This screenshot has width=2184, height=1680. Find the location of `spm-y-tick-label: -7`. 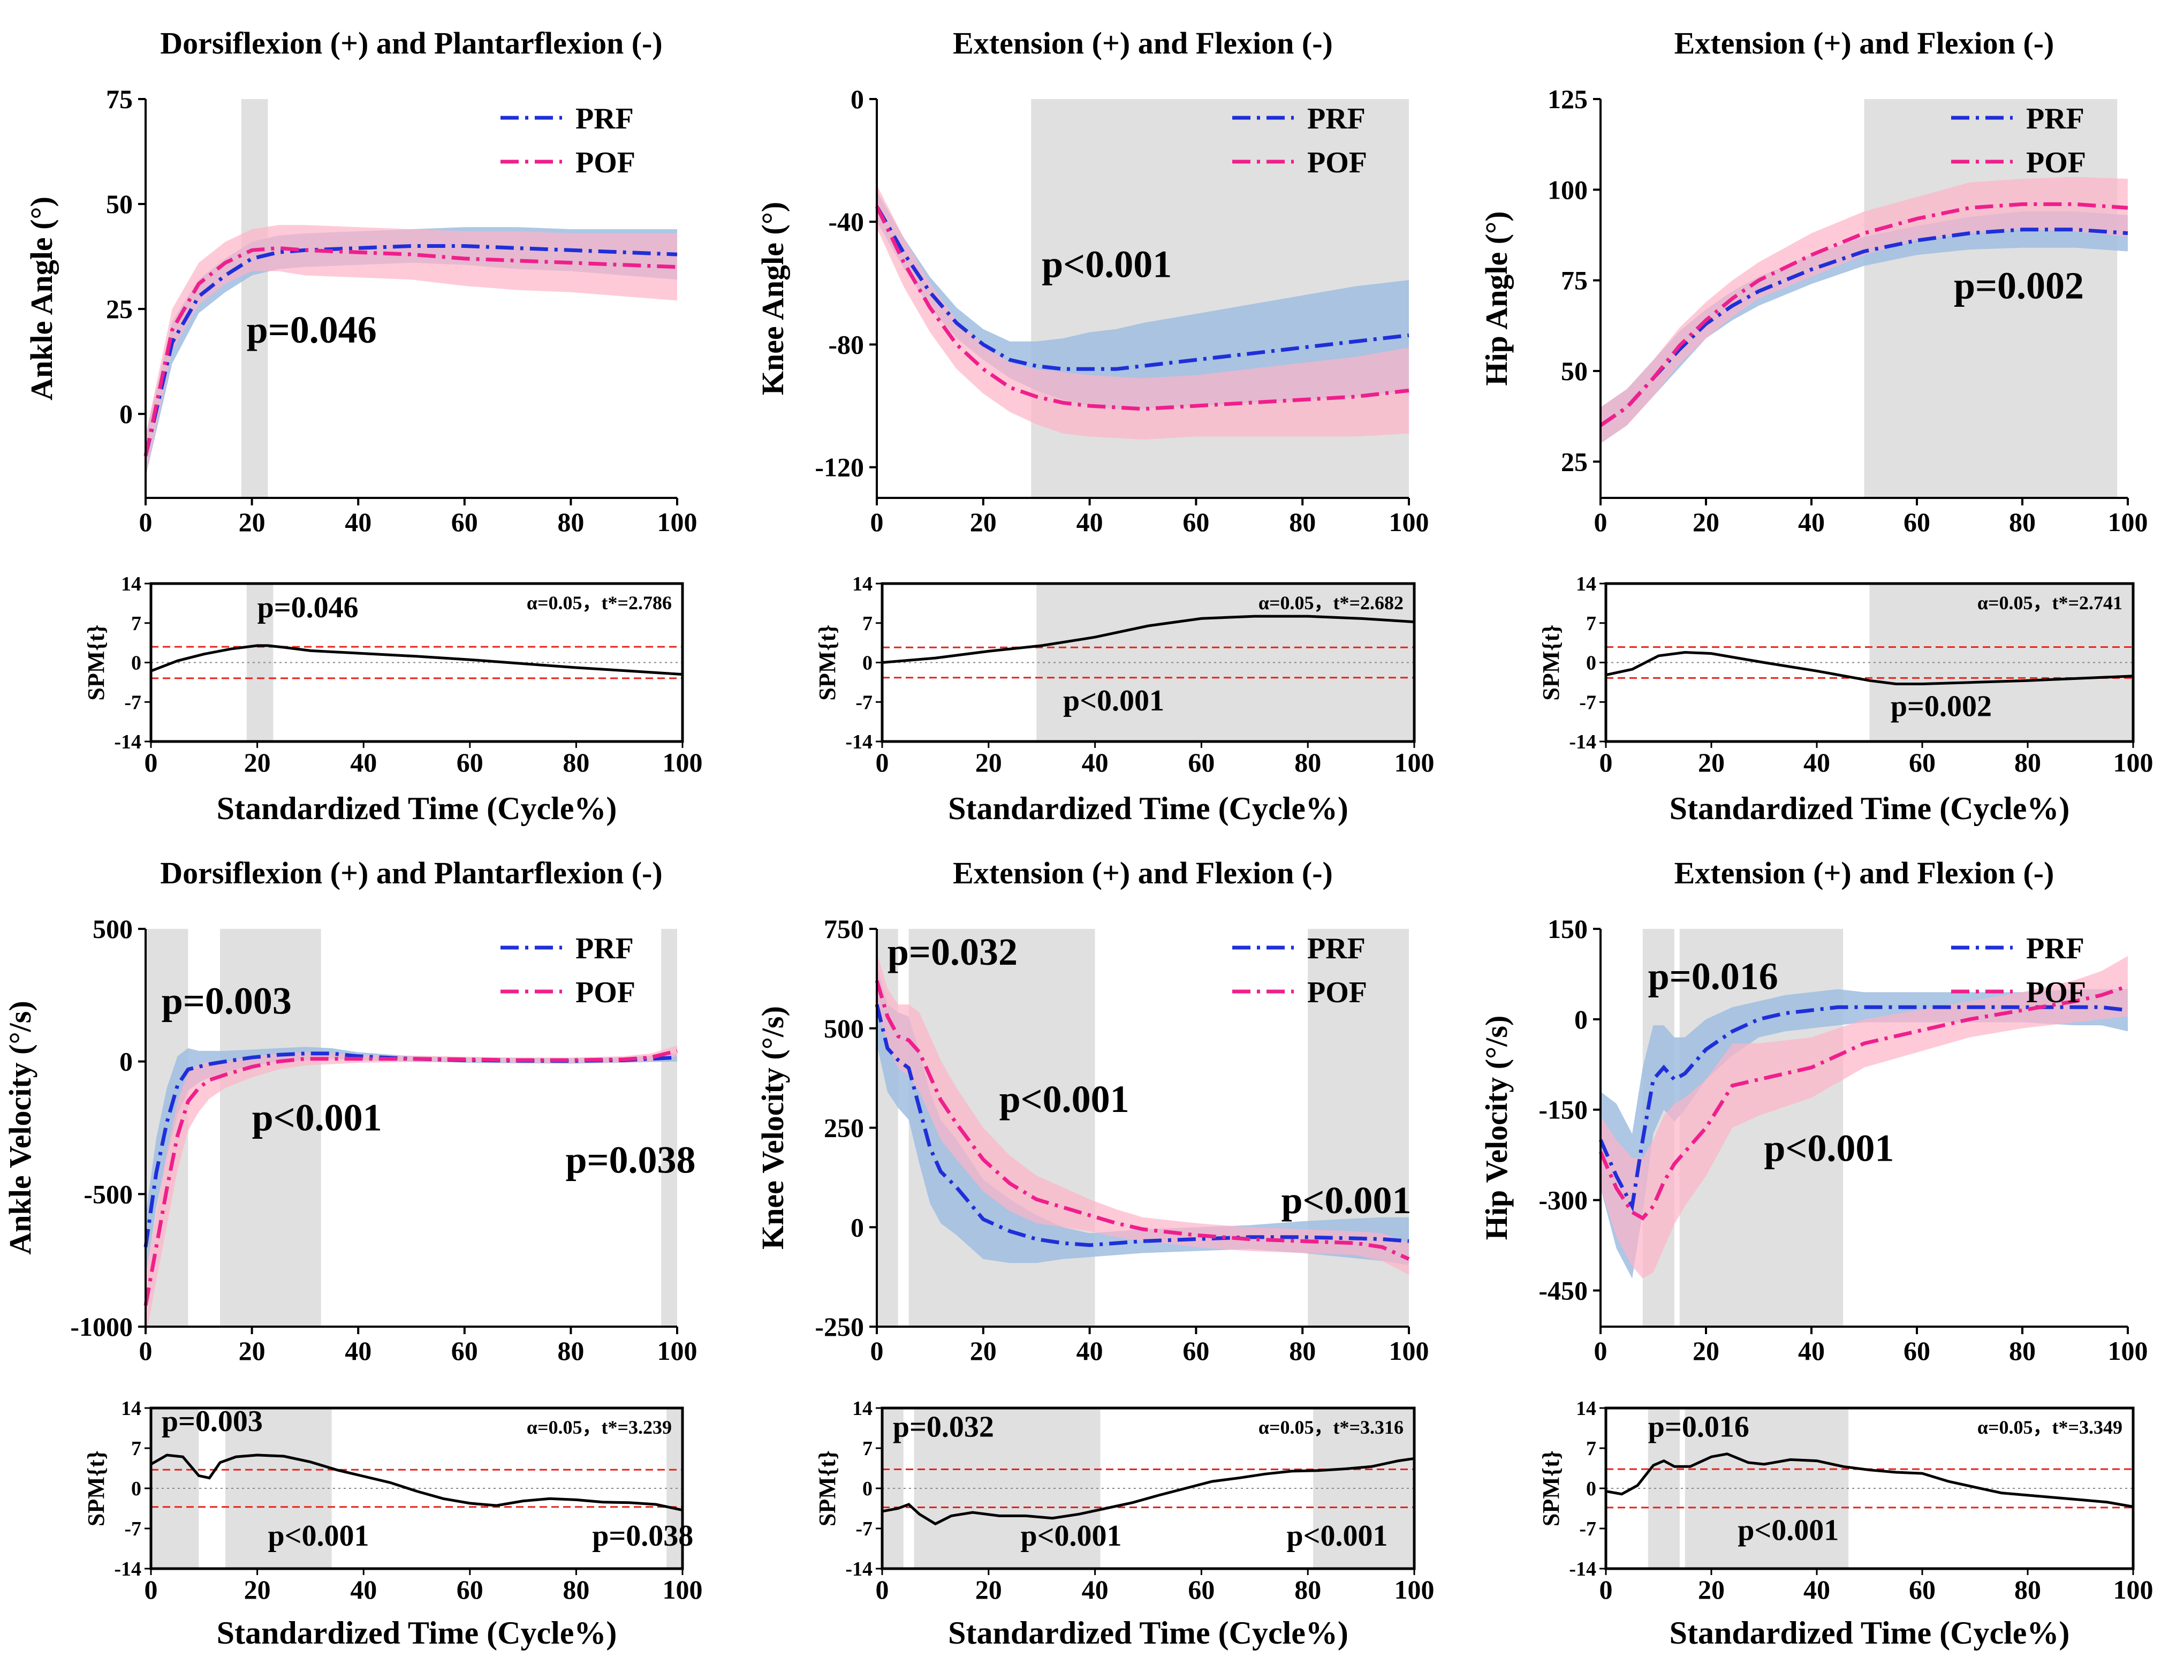

spm-y-tick-label: -7 is located at coordinates (864, 1529).